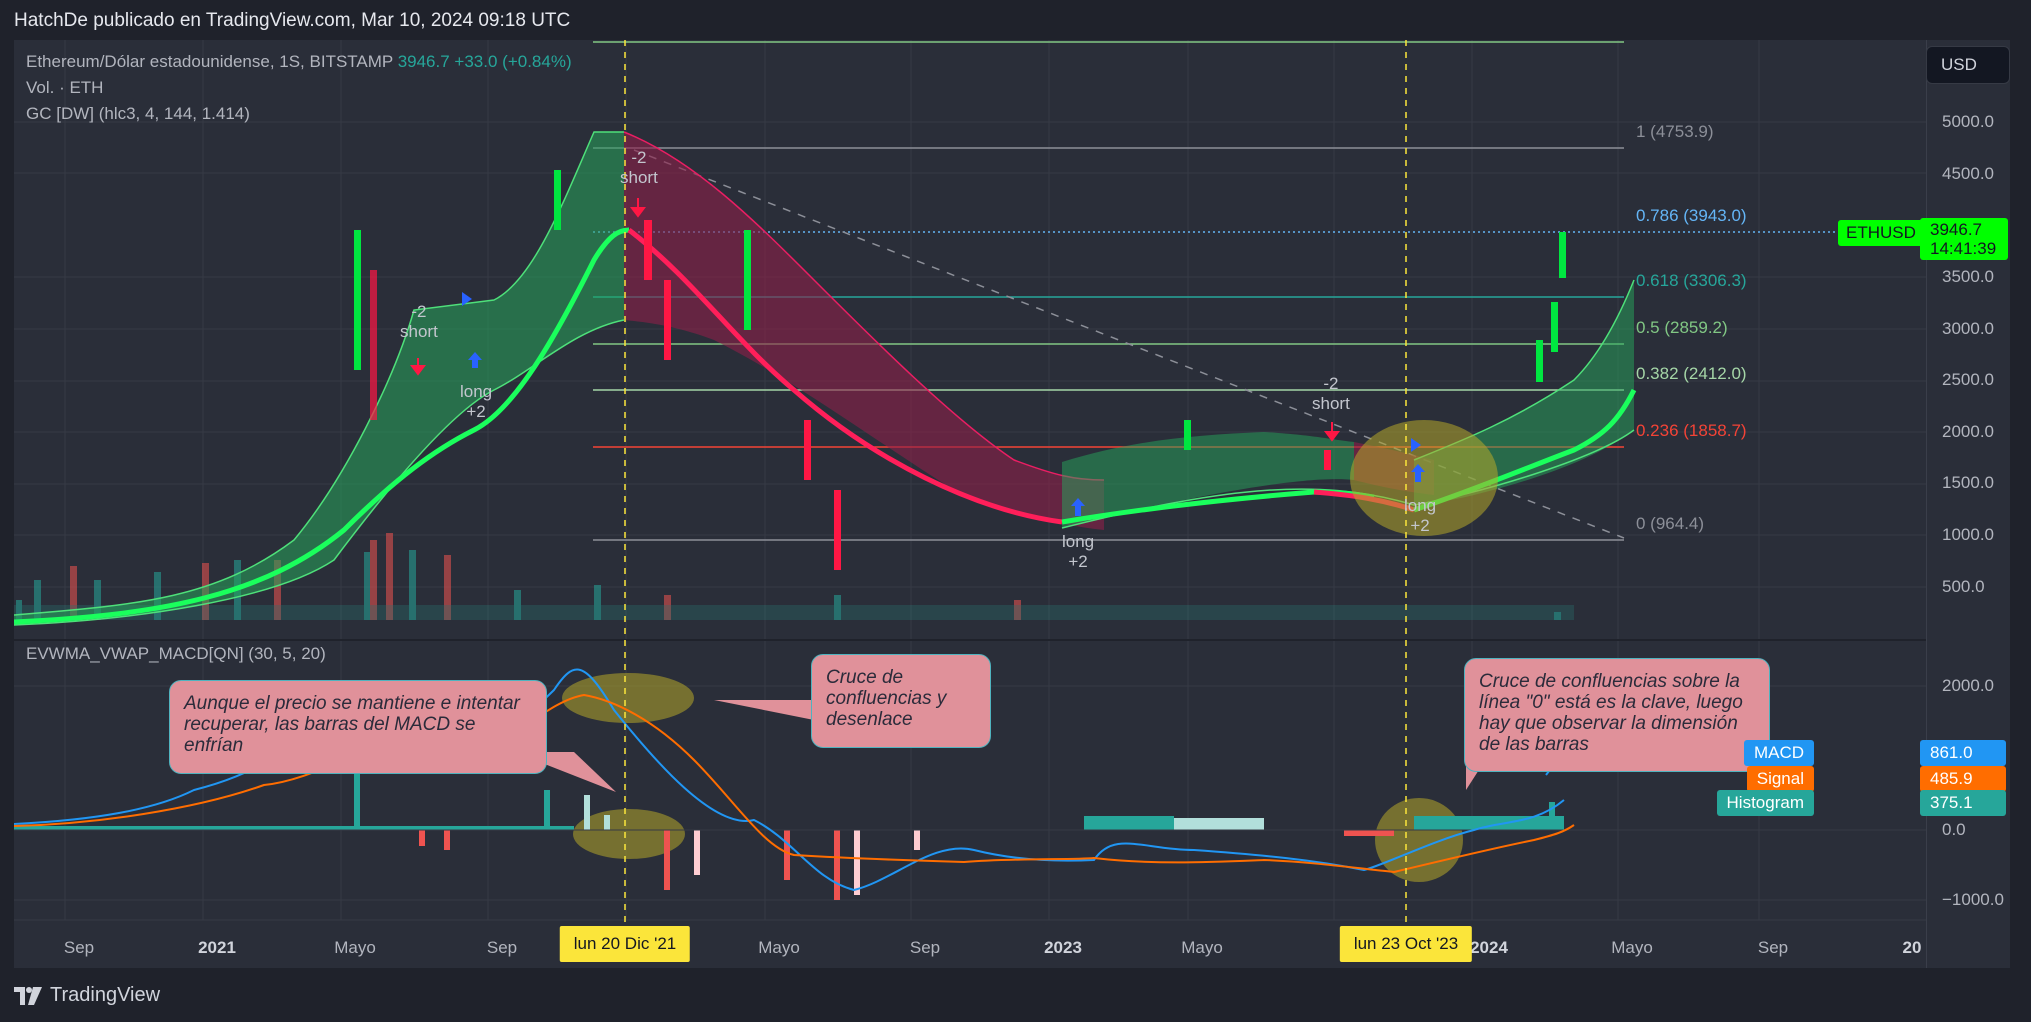 This screenshot has width=2031, height=1022. What do you see at coordinates (1691, 280) in the screenshot?
I see `fib-label-0618: 0.618 (3306.3)` at bounding box center [1691, 280].